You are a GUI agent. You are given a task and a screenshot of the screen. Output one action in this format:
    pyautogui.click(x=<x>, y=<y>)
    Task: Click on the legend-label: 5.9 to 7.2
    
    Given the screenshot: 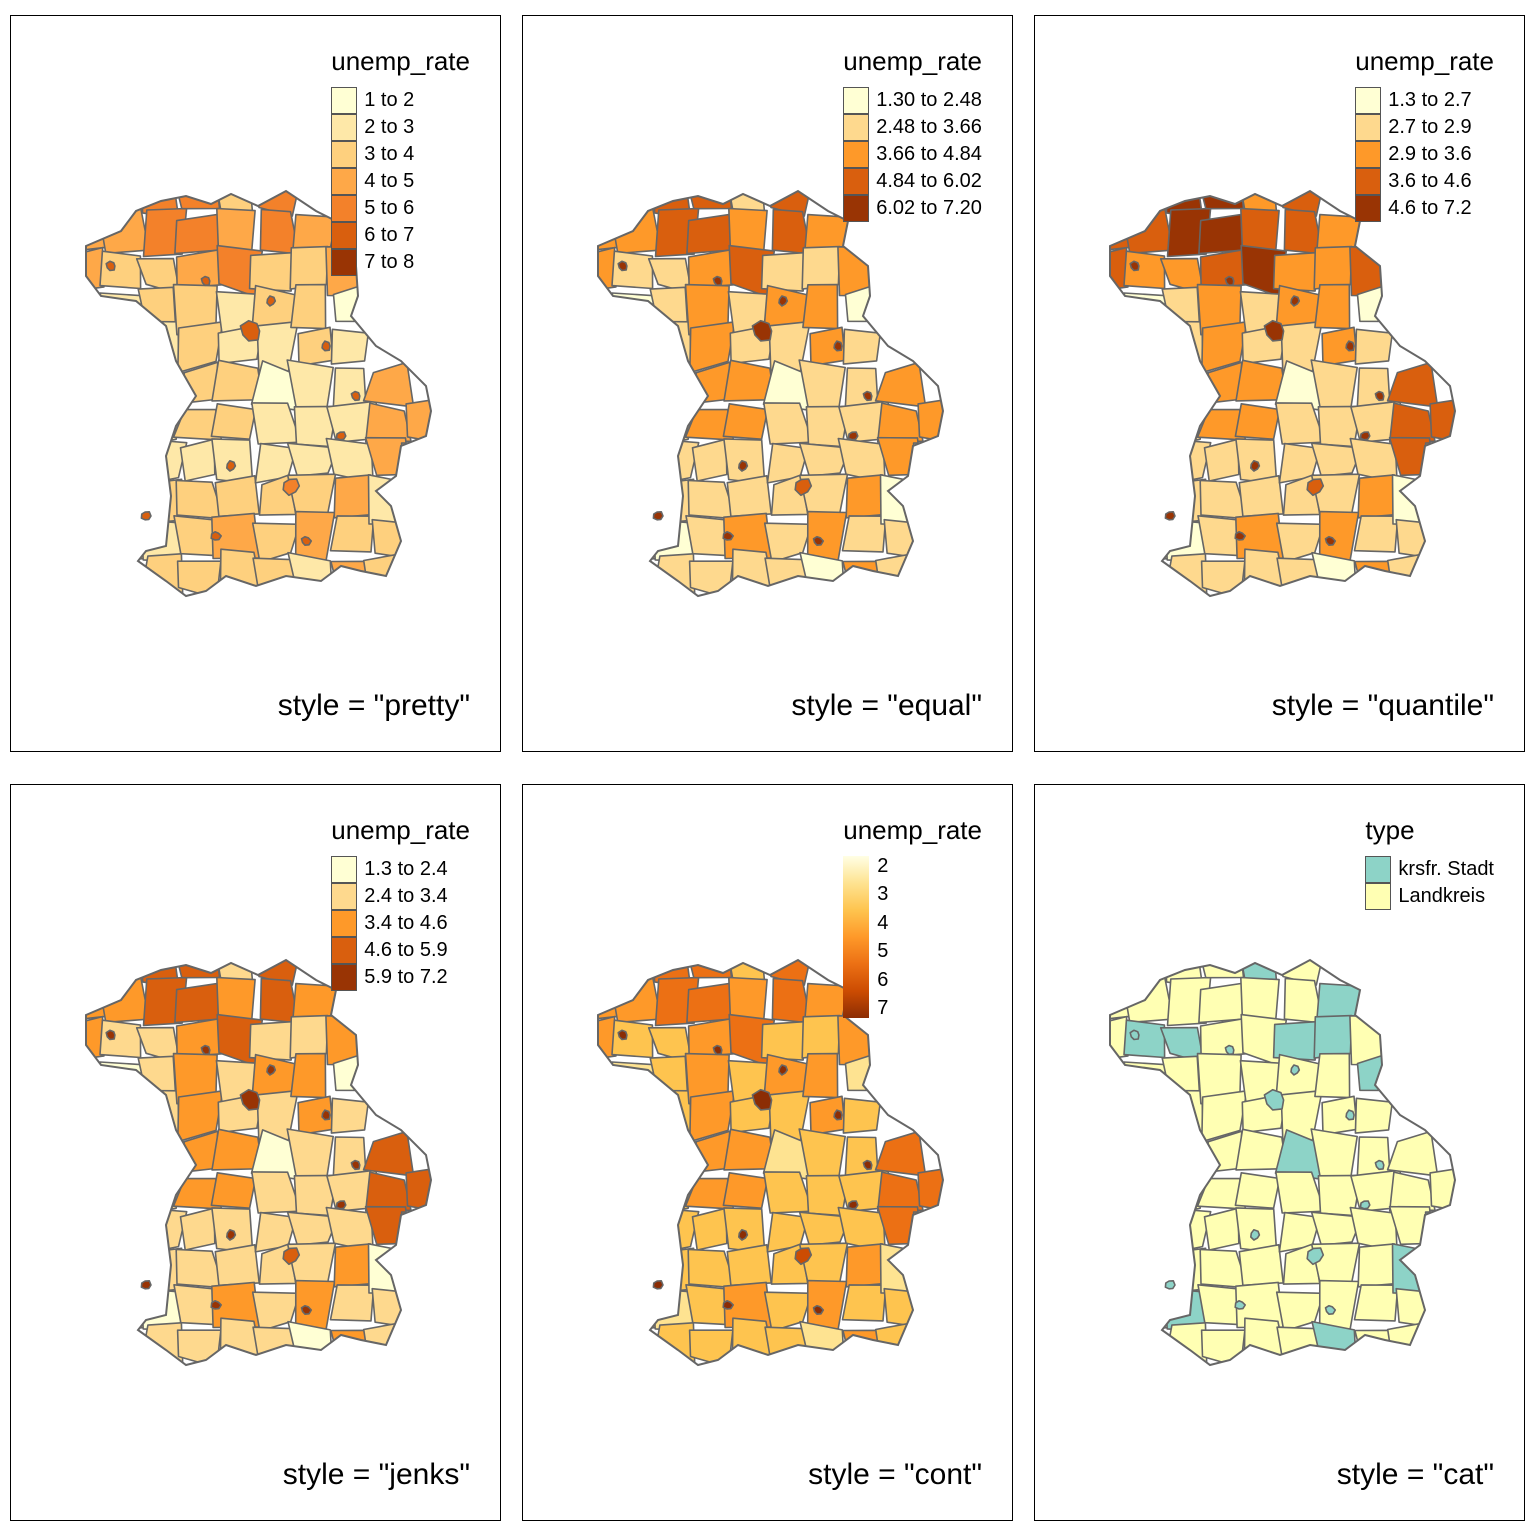 What is the action you would take?
    pyautogui.click(x=406, y=977)
    